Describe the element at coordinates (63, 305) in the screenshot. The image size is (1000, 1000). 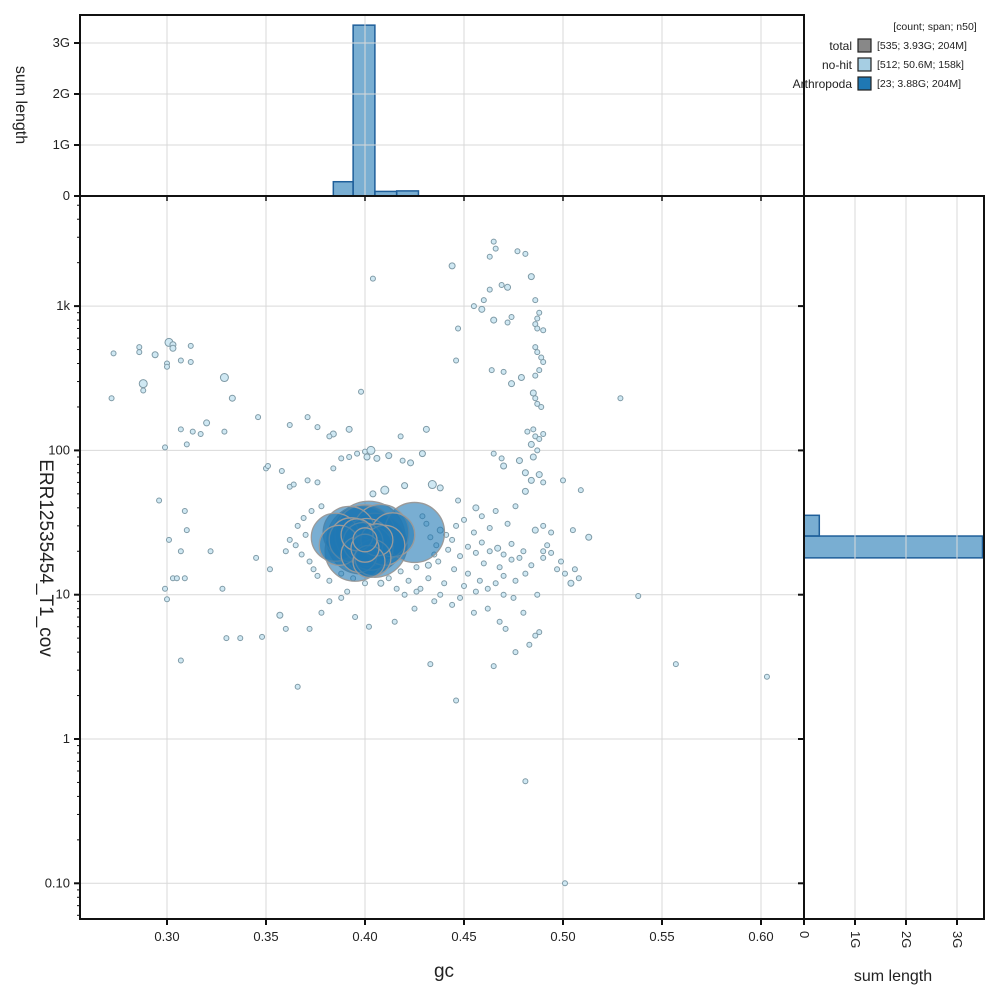
I see `y-tick-label: 1k` at that location.